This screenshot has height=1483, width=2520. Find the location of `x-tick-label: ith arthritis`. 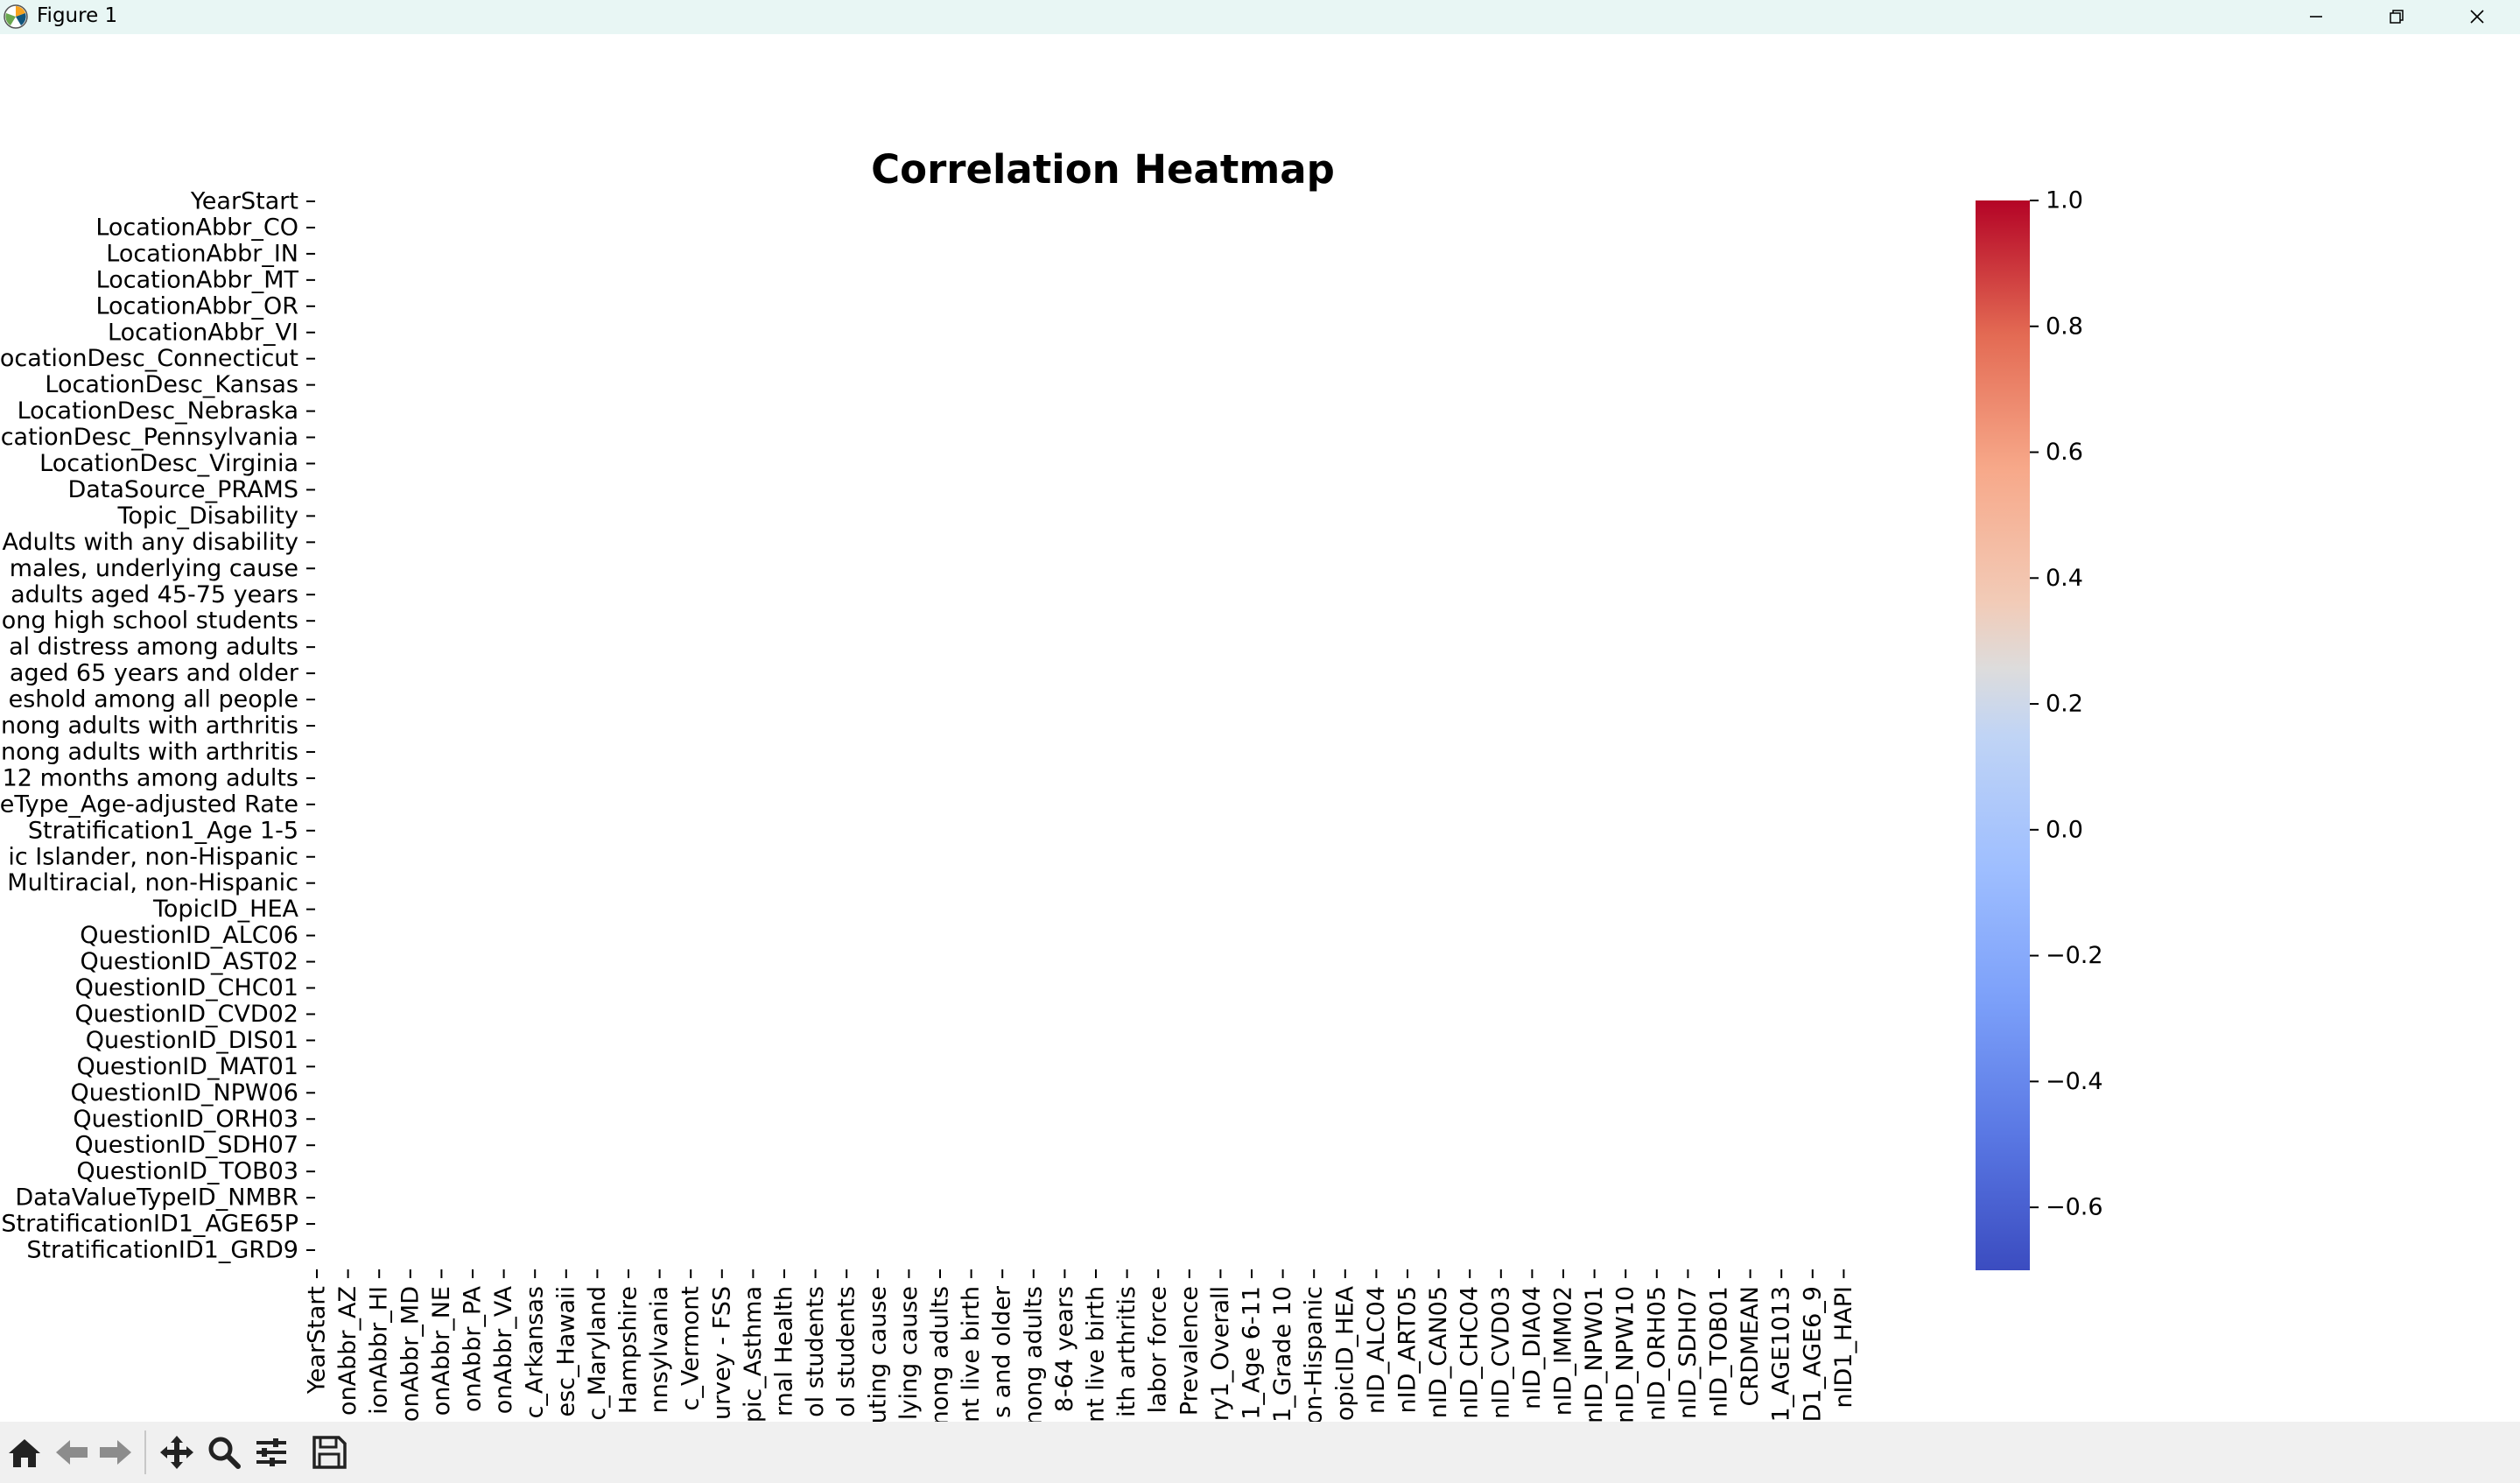

x-tick-label: ith arthritis is located at coordinates (1127, 1351).